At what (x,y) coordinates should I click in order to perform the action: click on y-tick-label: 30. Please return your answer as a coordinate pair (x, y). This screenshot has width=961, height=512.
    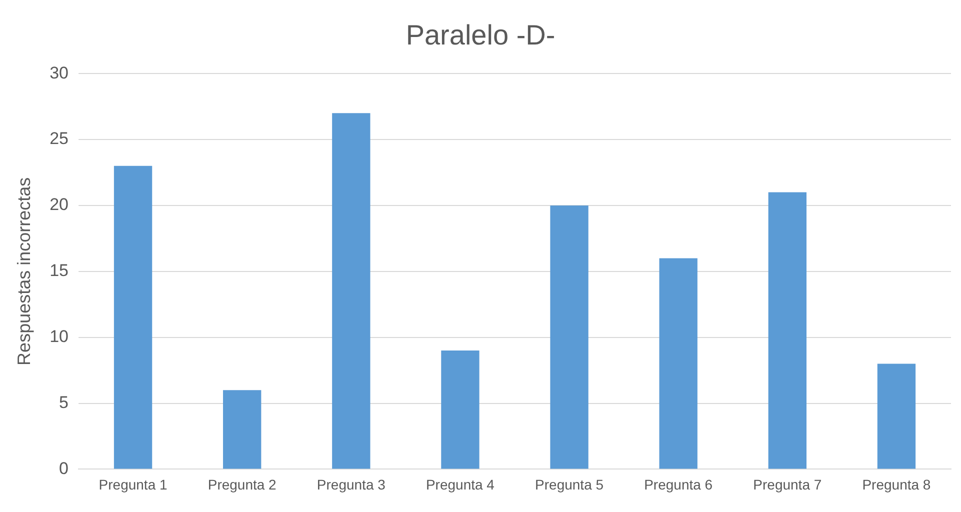
    Looking at the image, I should click on (59, 72).